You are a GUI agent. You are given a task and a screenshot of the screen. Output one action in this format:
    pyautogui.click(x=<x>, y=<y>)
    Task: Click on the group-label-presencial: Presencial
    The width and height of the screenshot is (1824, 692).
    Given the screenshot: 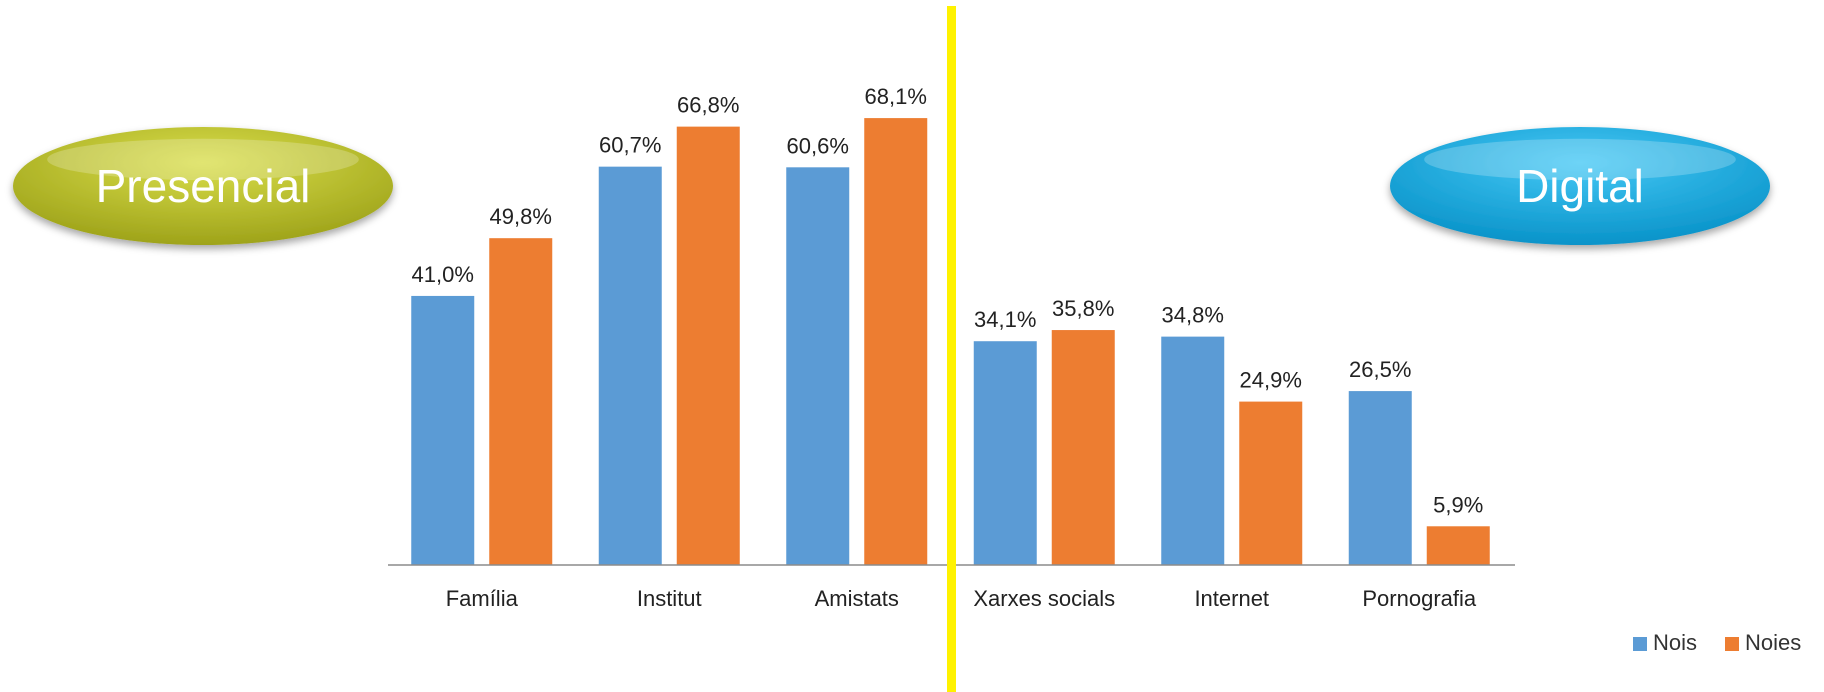 What is the action you would take?
    pyautogui.click(x=203, y=186)
    